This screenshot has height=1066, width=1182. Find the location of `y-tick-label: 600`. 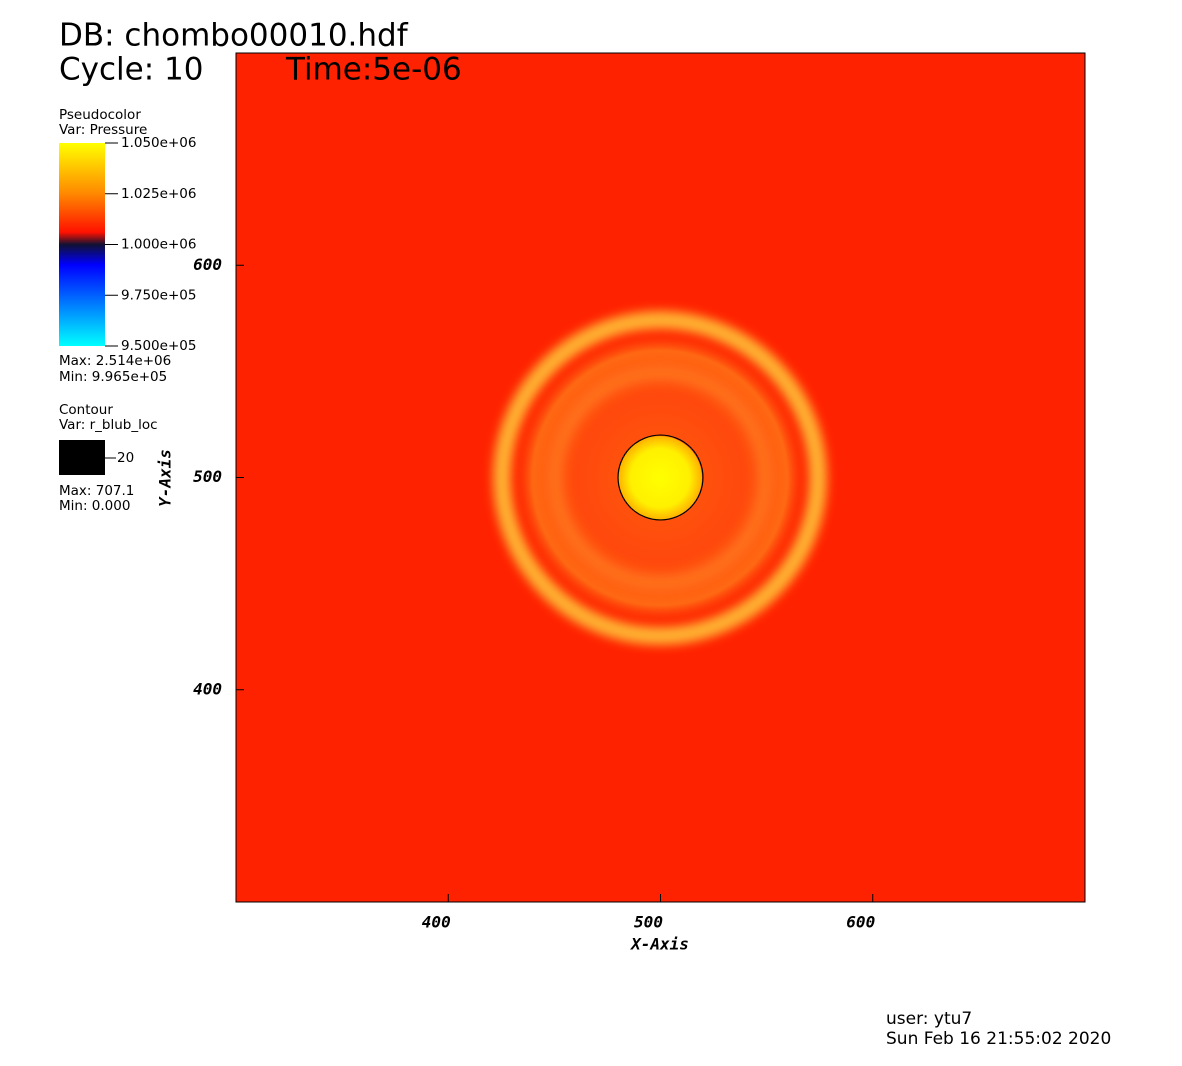

y-tick-label: 600 is located at coordinates (207, 264).